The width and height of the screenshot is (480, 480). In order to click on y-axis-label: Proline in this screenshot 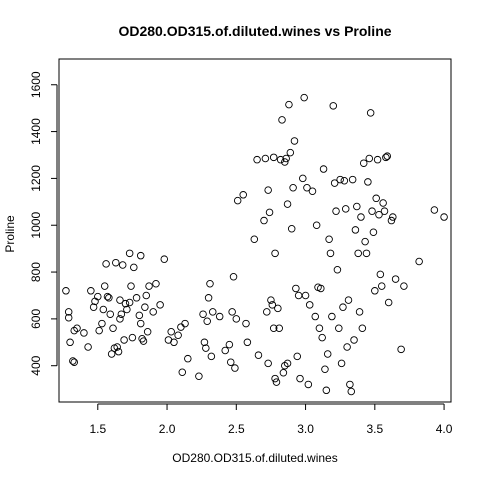, I will do `click(10, 234)`.